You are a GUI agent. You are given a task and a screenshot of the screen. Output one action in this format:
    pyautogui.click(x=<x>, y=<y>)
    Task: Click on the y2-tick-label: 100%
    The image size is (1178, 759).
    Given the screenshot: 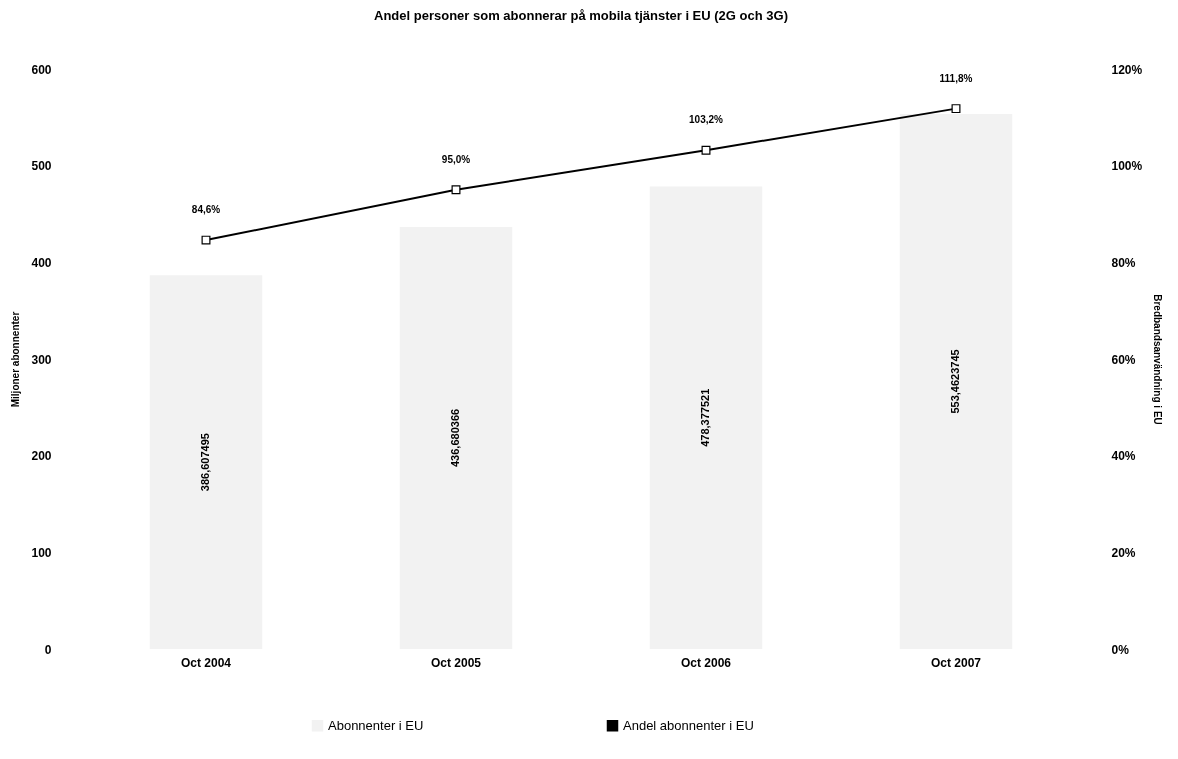 What is the action you would take?
    pyautogui.click(x=1127, y=166)
    